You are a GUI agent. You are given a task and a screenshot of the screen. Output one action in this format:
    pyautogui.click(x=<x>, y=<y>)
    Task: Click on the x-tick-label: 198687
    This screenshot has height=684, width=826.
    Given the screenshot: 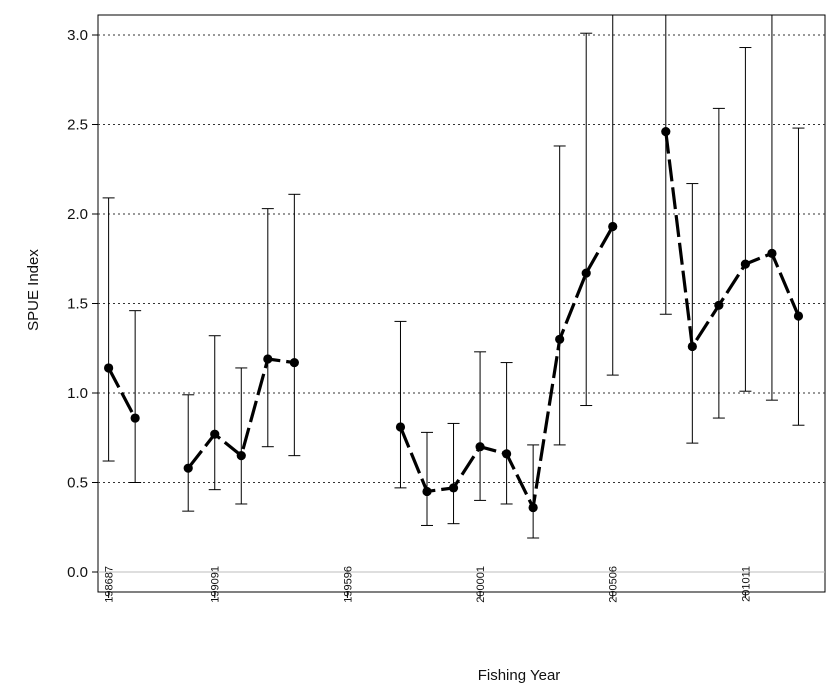 What is the action you would take?
    pyautogui.click(x=110, y=584)
    